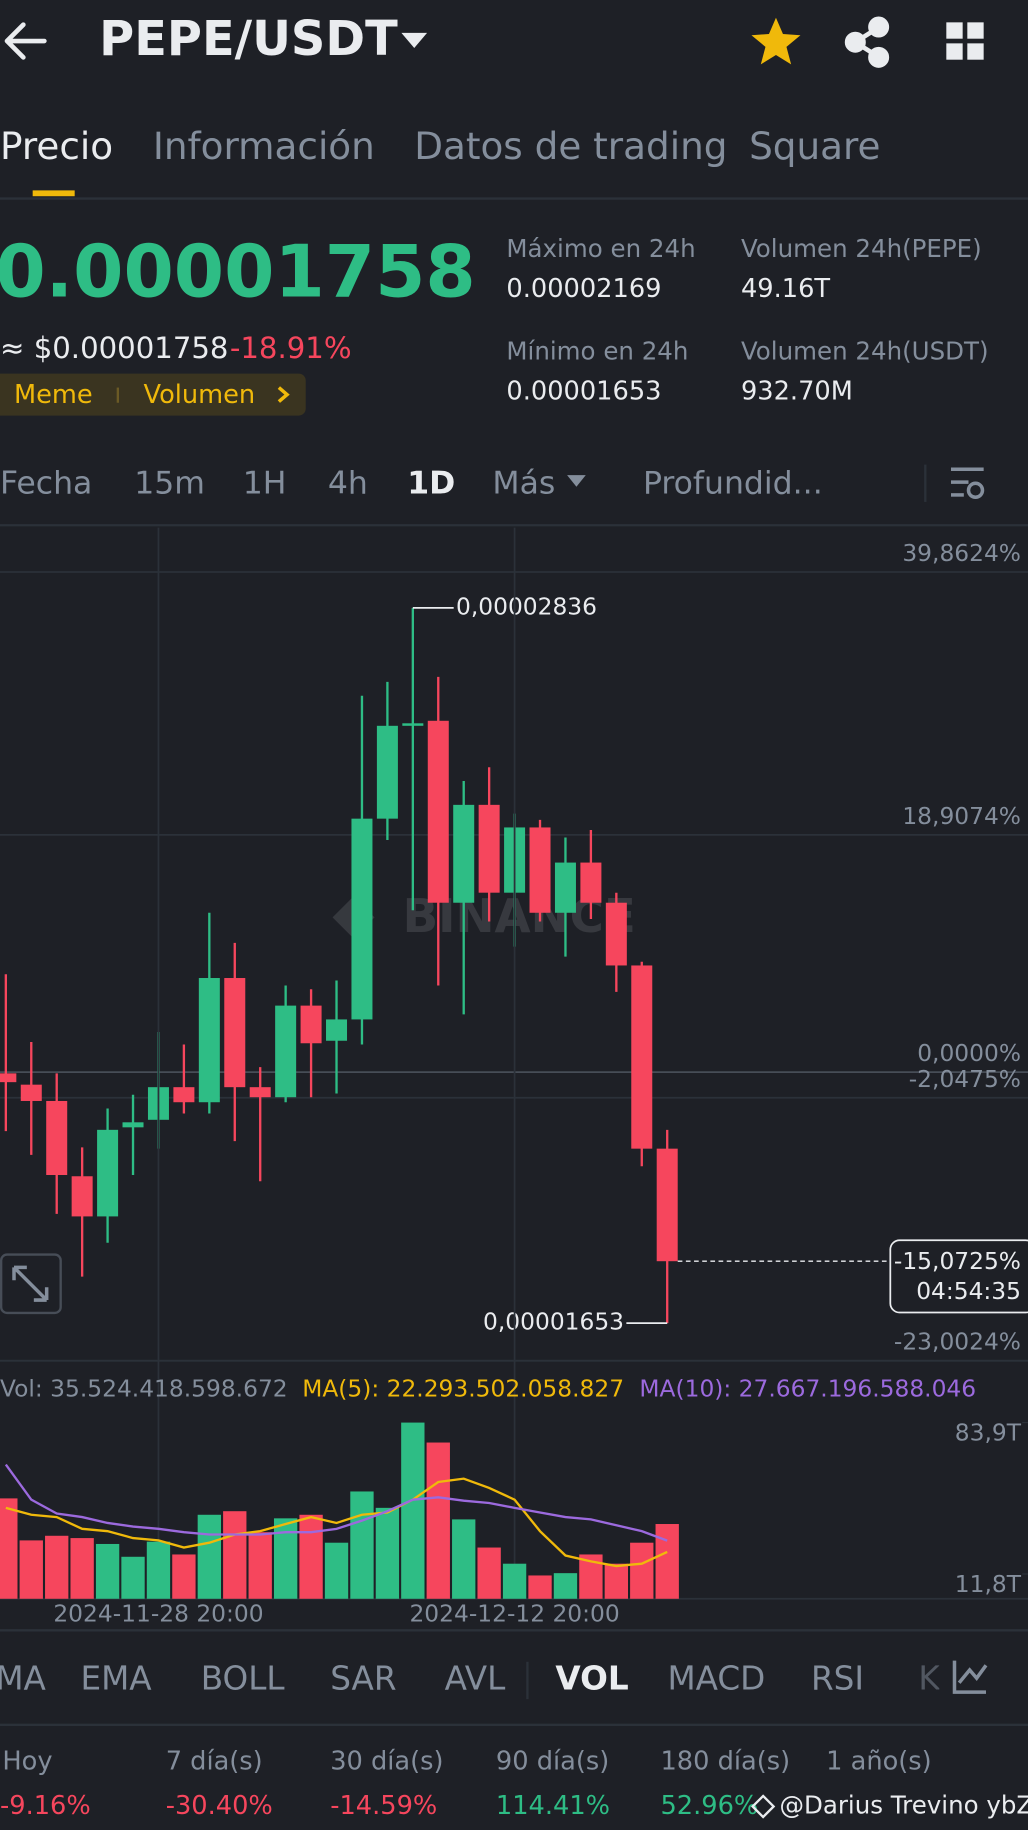 This screenshot has height=1830, width=1028. I want to click on y-tick-label: -23,0024%, so click(957, 1342).